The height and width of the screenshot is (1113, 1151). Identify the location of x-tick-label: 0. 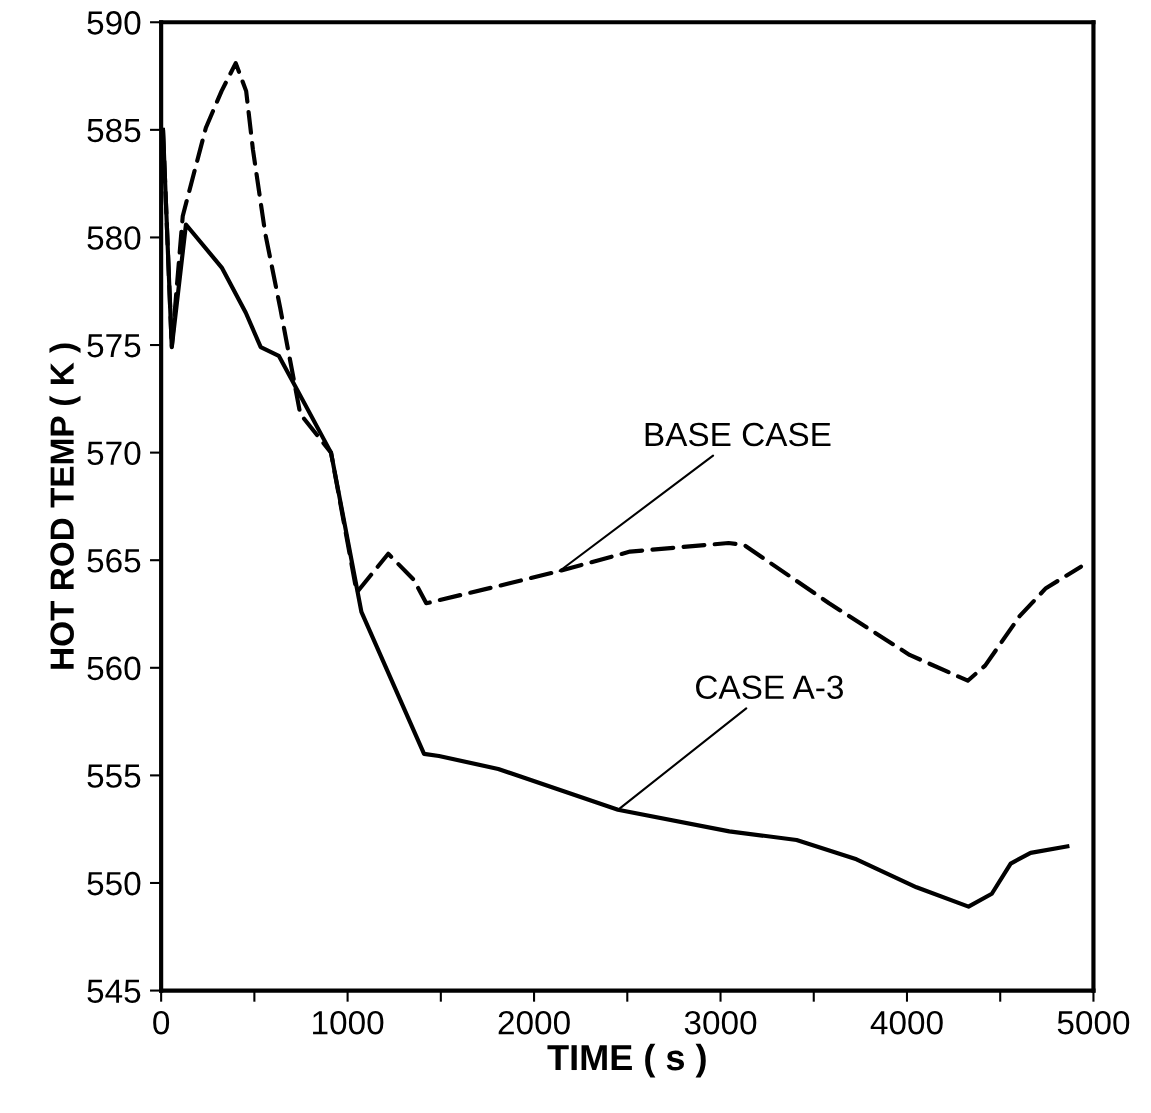
(161, 1022).